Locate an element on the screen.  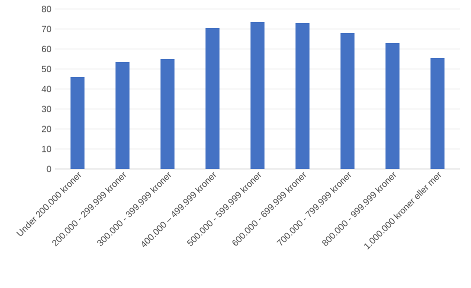
y-tick-label: 30 is located at coordinates (47, 109).